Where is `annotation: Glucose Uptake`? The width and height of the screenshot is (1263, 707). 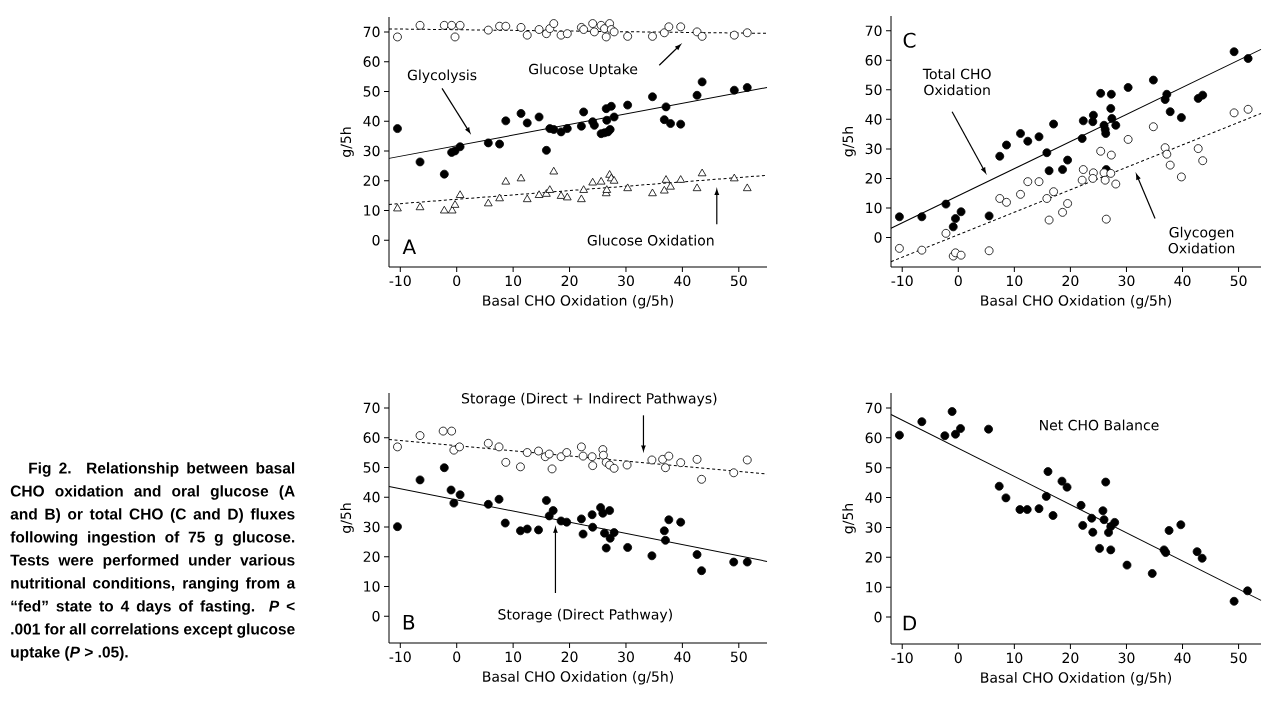 annotation: Glucose Uptake is located at coordinates (583, 70).